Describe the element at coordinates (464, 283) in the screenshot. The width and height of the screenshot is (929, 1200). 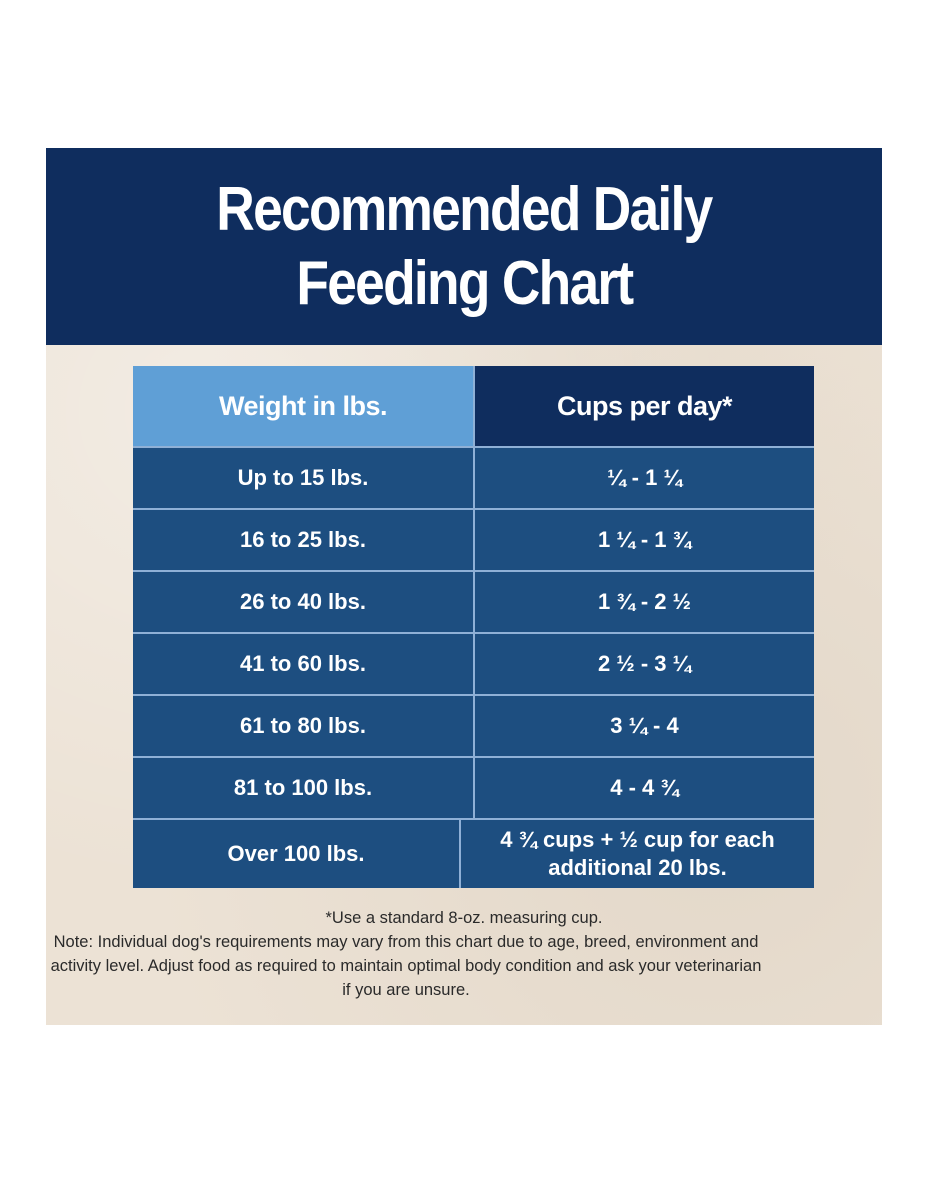
I see `chart-title-line-2: Feeding Chart` at that location.